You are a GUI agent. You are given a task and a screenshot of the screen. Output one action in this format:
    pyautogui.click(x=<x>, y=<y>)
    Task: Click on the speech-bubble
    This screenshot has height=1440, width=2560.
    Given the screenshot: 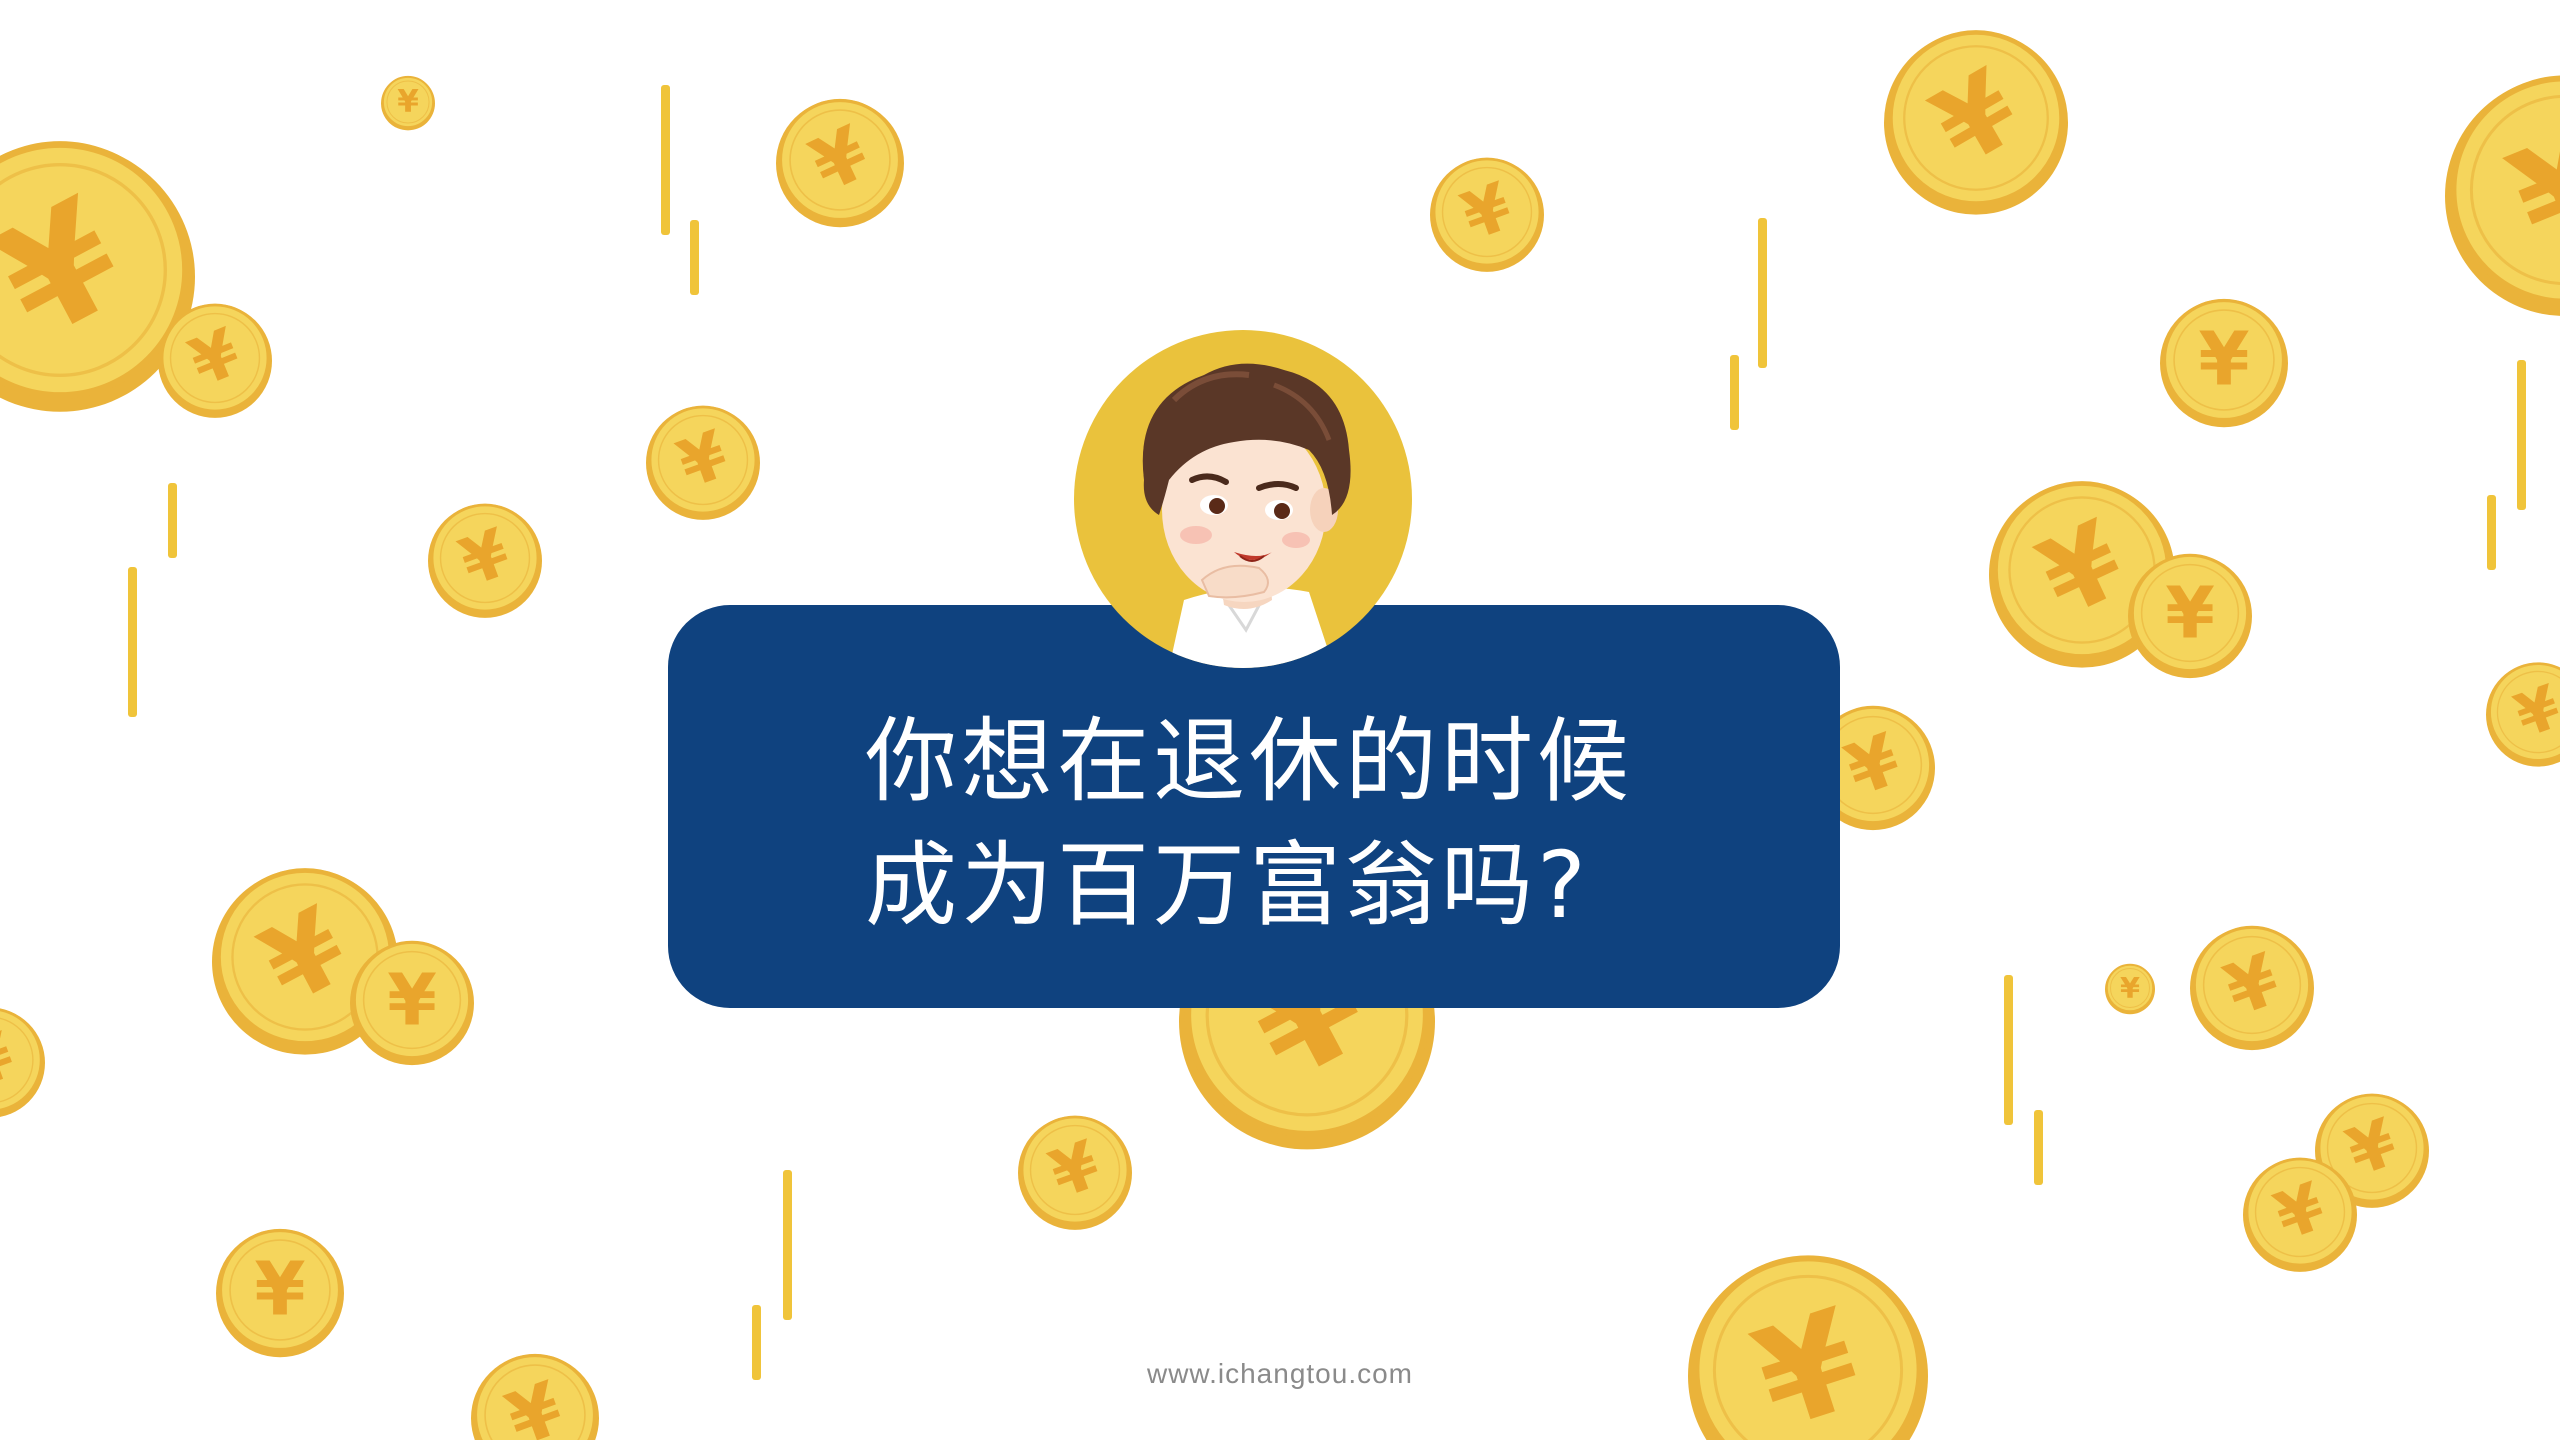 What is the action you would take?
    pyautogui.click(x=1254, y=806)
    